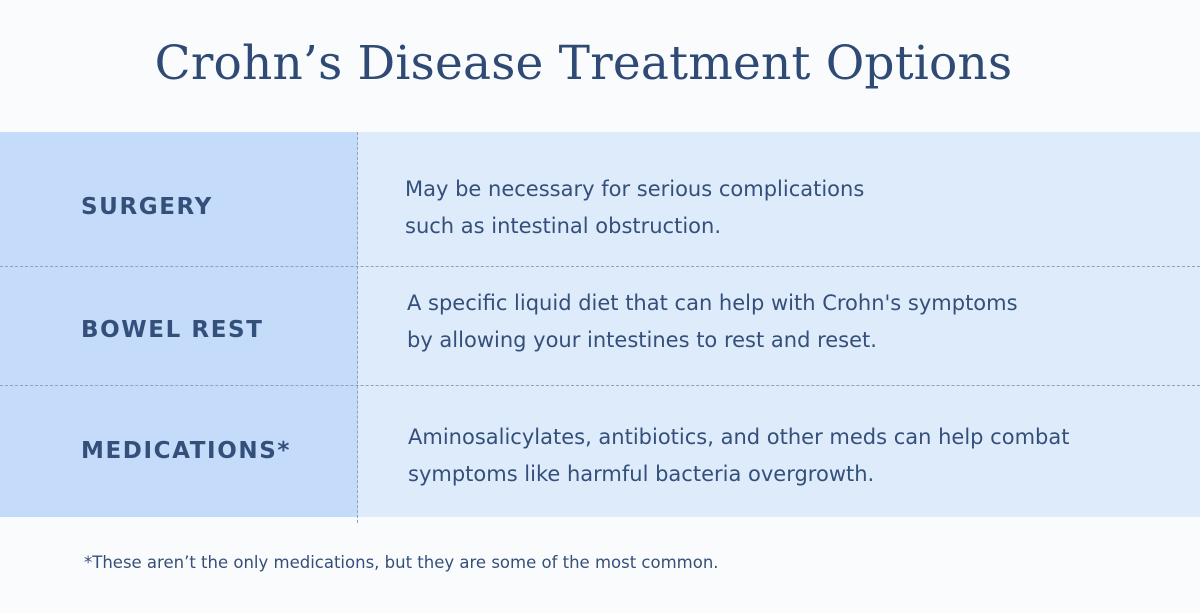 This screenshot has height=613, width=1200. I want to click on page-title: Crohn’s Disease Treatment Options, so click(583, 63).